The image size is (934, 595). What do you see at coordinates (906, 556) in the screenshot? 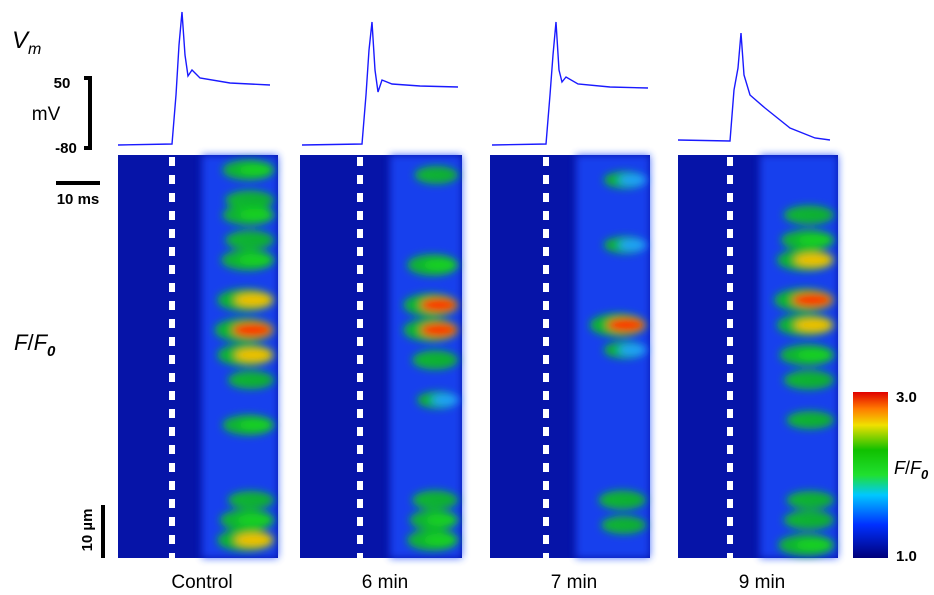
I see `colorbar-min: 1.0` at bounding box center [906, 556].